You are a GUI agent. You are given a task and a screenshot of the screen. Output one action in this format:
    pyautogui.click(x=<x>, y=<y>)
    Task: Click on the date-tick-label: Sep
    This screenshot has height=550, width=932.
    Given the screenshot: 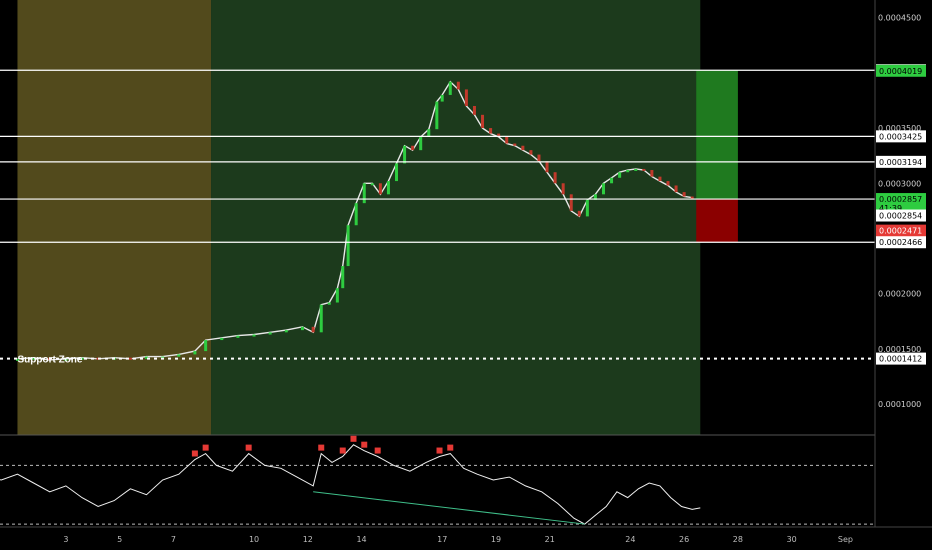 What is the action you would take?
    pyautogui.click(x=845, y=539)
    